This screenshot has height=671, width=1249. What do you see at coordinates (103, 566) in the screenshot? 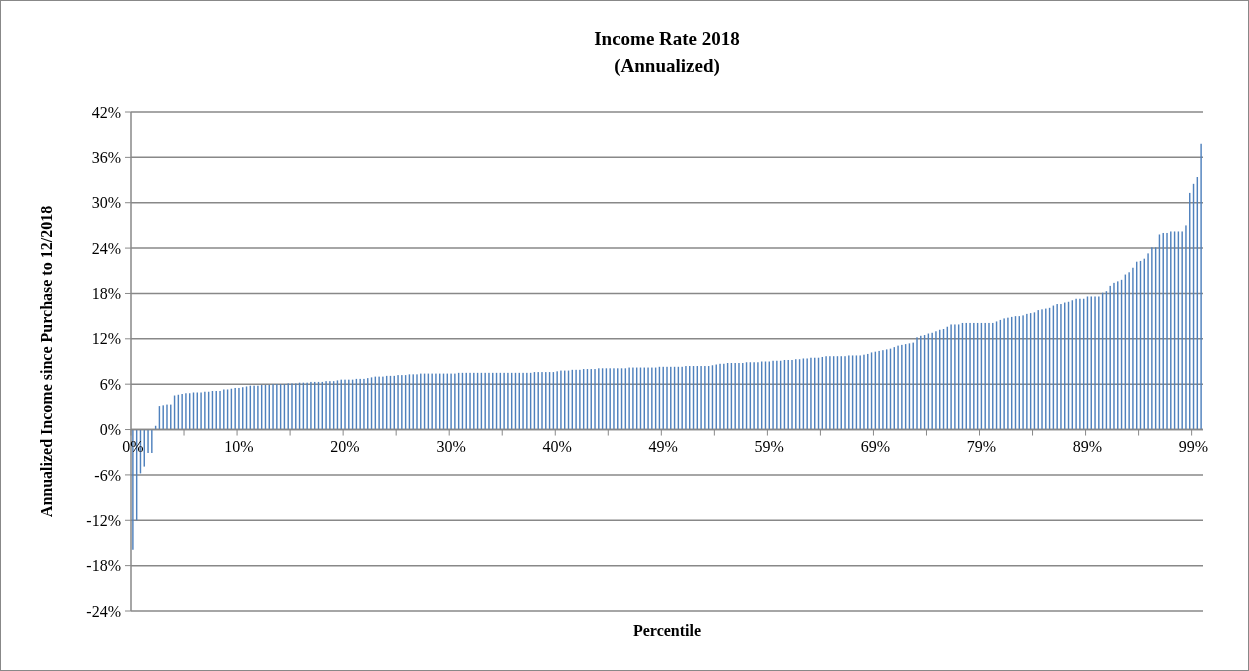
I see `y-tick-label: -18%` at bounding box center [103, 566].